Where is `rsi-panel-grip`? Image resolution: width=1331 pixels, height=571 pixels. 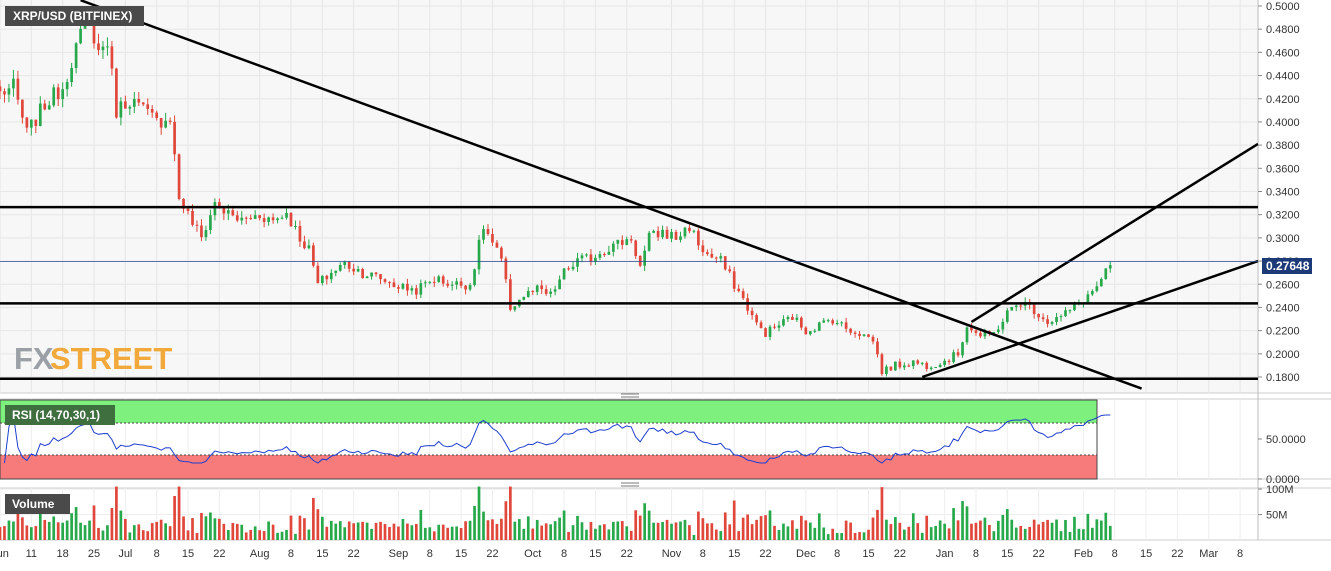
rsi-panel-grip is located at coordinates (630, 395).